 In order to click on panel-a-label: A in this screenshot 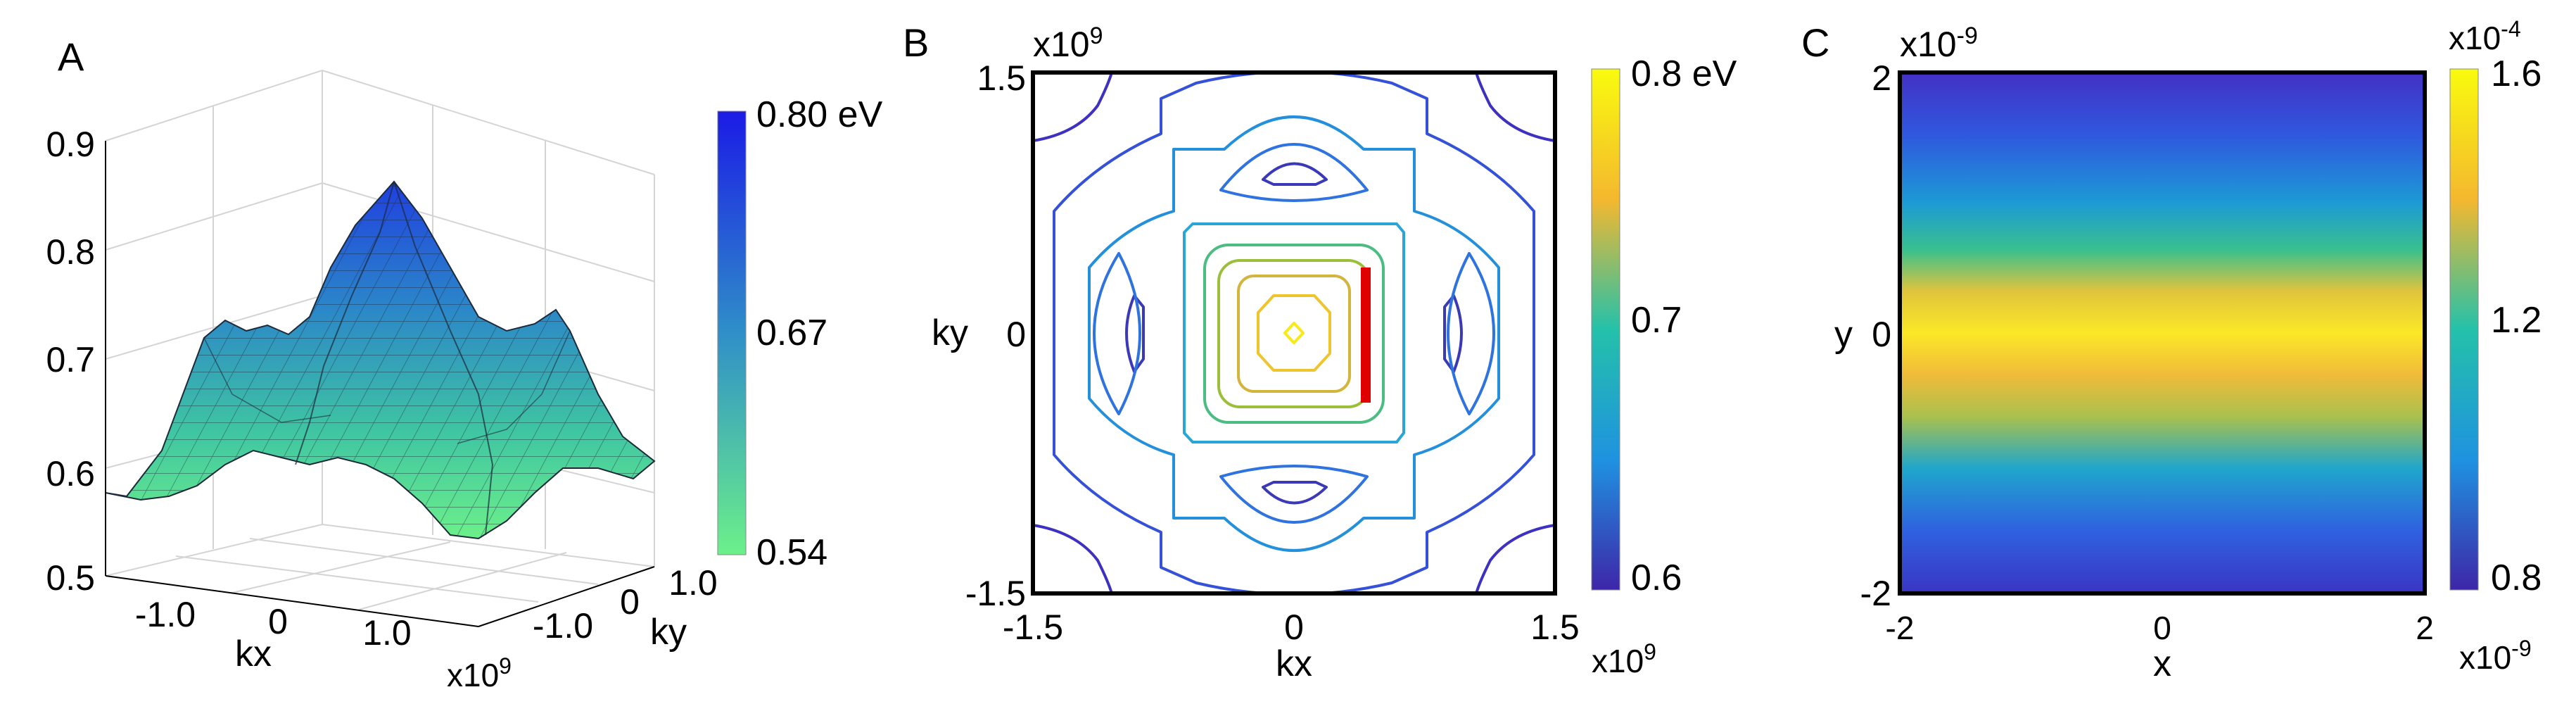, I will do `click(71, 56)`.